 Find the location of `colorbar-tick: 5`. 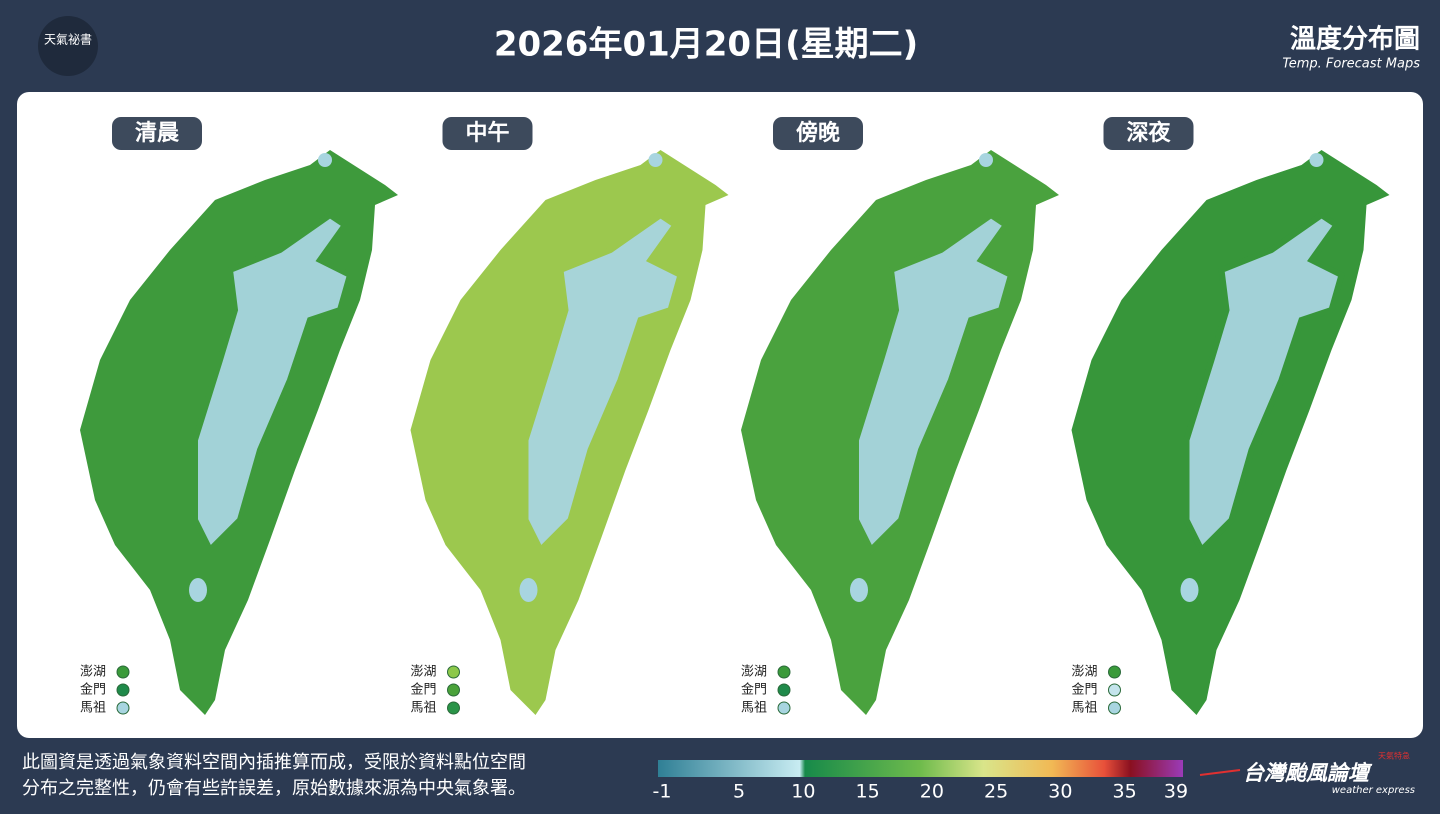

colorbar-tick: 5 is located at coordinates (739, 792).